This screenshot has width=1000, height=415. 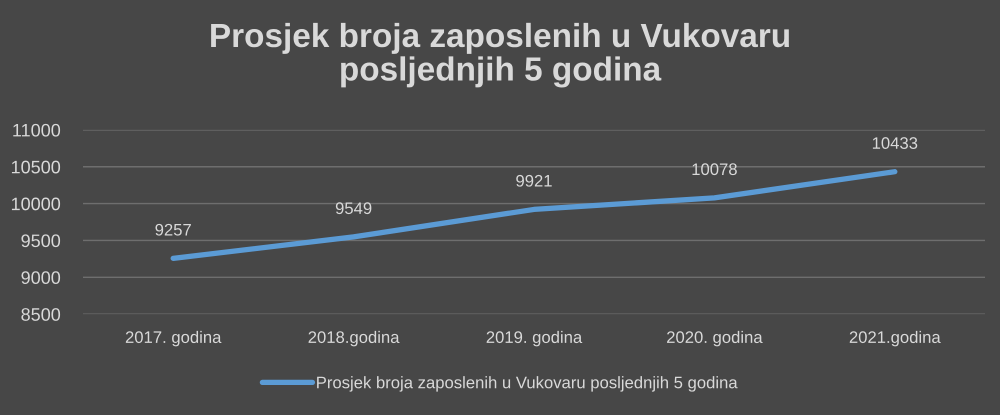 I want to click on y-tick-label: 8500, so click(x=40, y=314).